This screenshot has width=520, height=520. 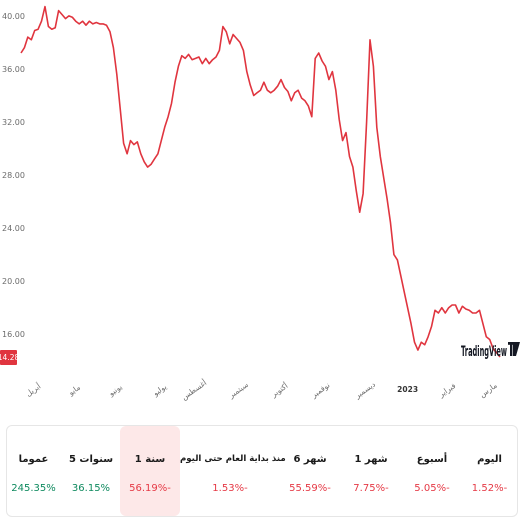 I want to click on last-price-badge-bg, so click(x=8, y=358).